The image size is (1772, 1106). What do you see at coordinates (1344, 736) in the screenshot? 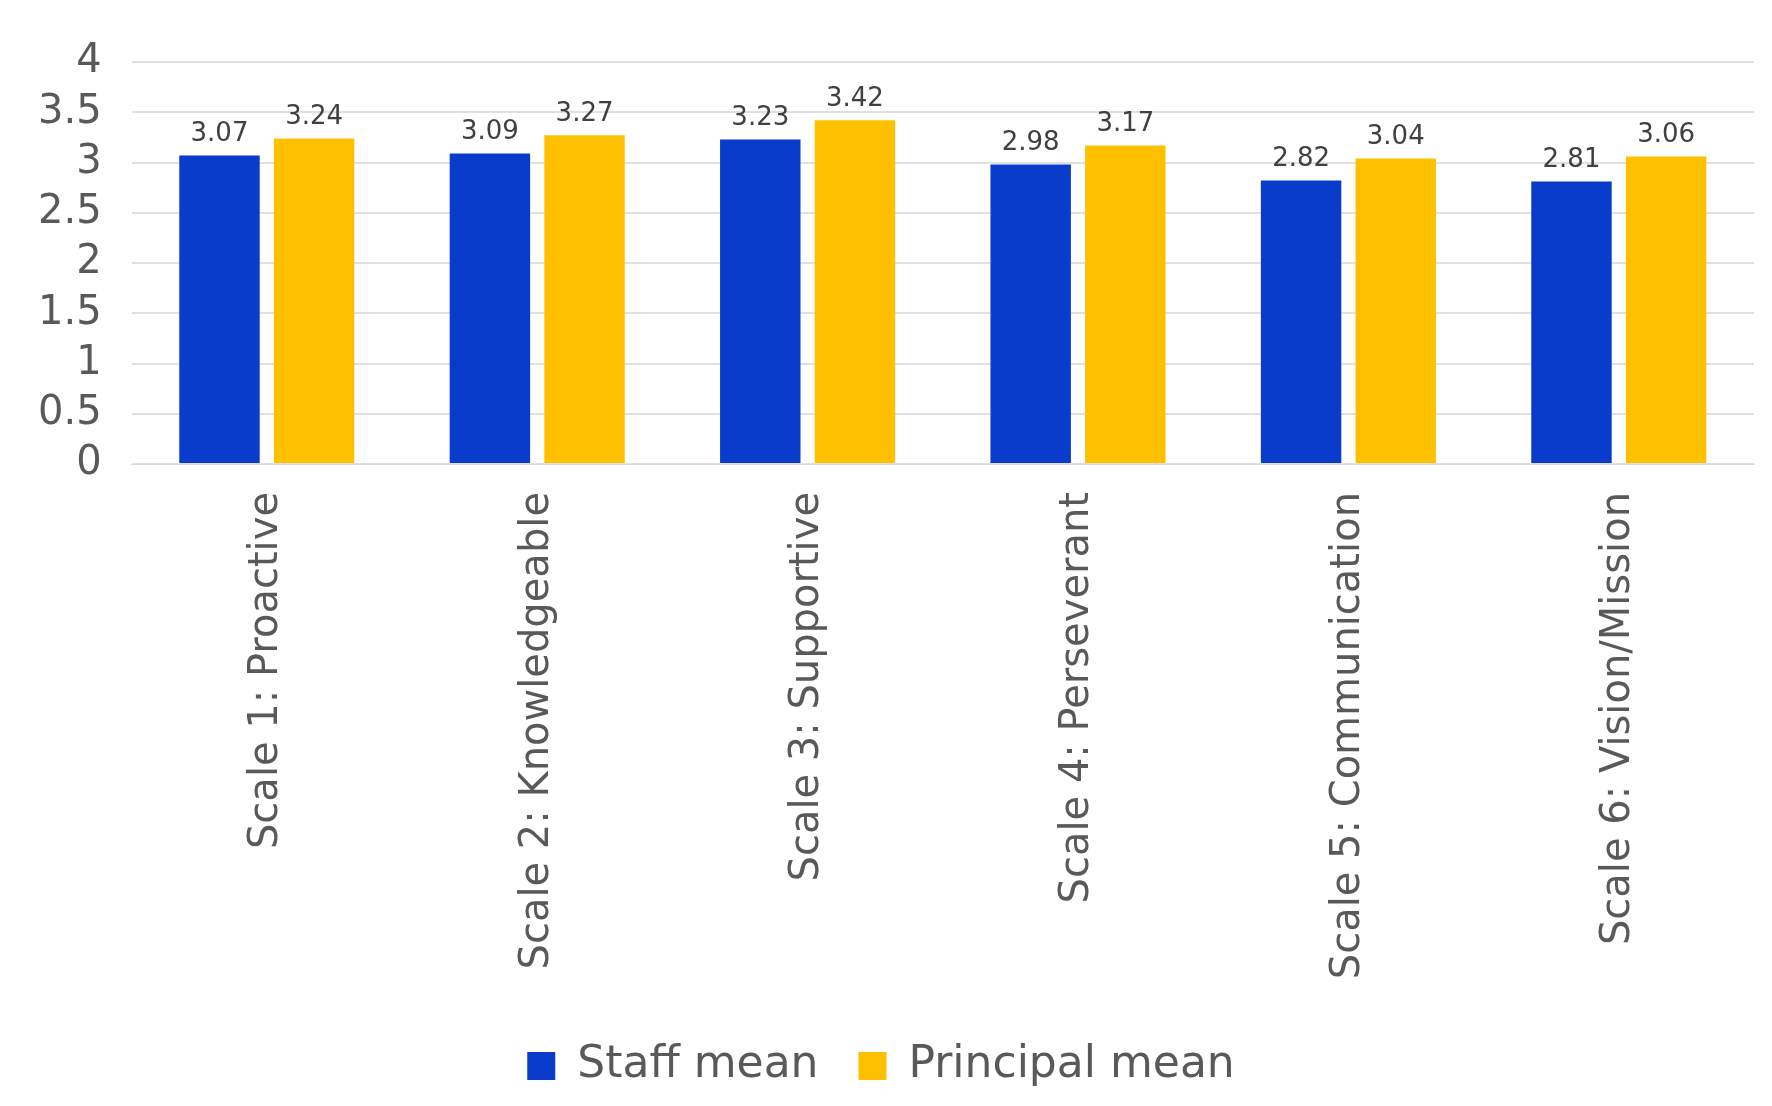
I see `x-tick-label: Scale 5: Communication` at bounding box center [1344, 736].